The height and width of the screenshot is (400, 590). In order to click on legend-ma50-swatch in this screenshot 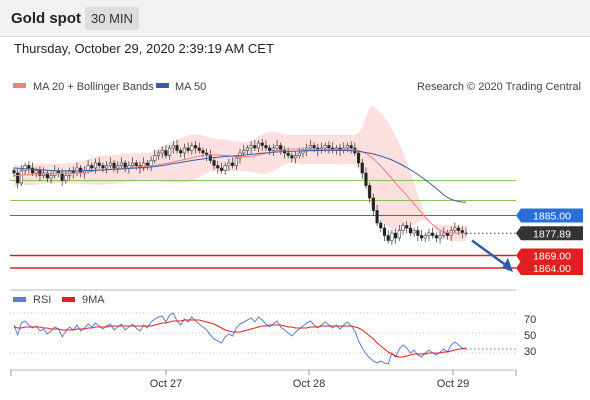, I will do `click(162, 85)`.